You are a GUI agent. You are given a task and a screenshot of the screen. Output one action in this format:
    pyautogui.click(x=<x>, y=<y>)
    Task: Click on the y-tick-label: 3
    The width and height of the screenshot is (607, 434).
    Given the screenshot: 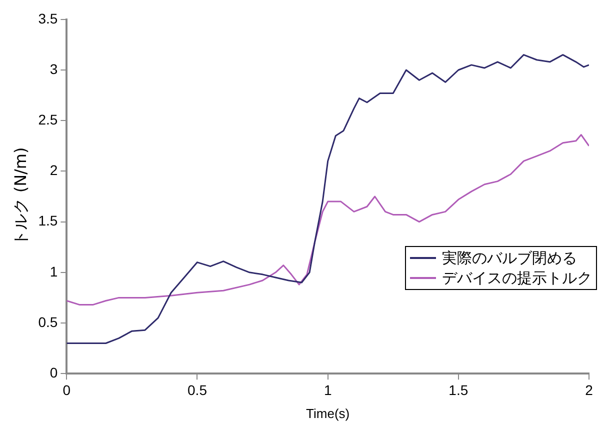 What is the action you would take?
    pyautogui.click(x=54, y=68)
    